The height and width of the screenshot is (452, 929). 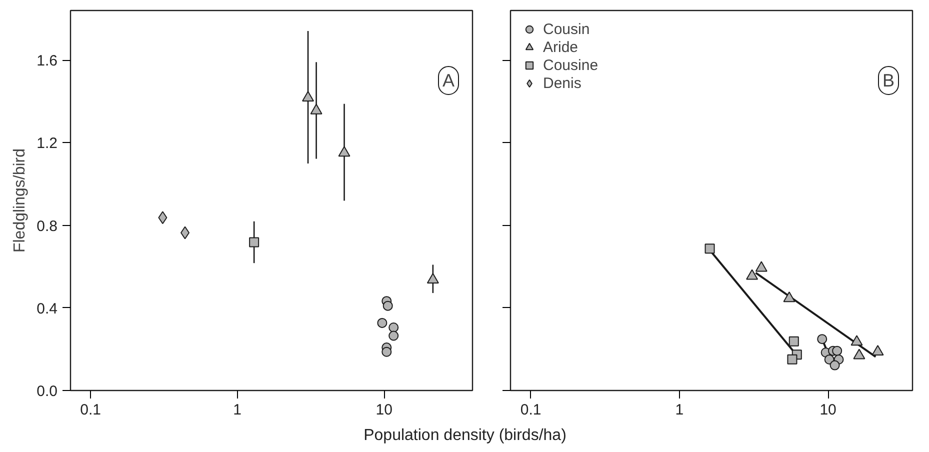 I want to click on legend-label: Denis, so click(x=562, y=83).